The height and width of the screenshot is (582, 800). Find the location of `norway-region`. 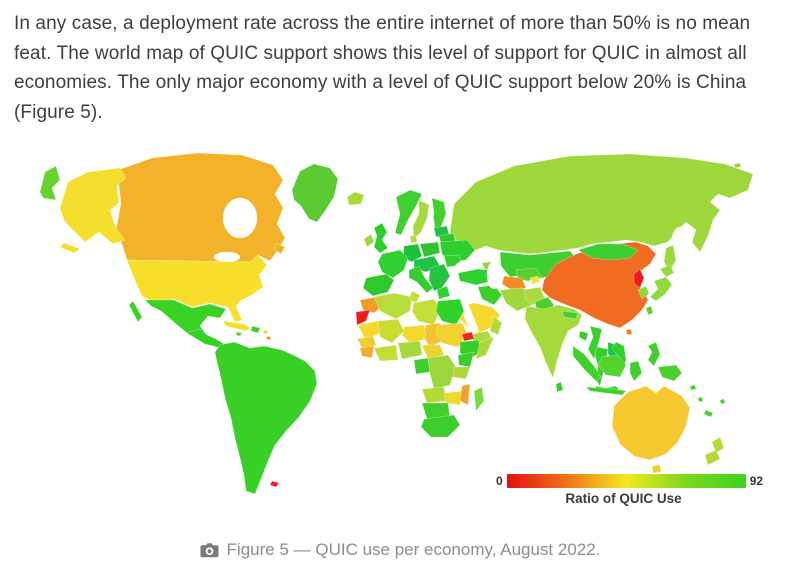

norway-region is located at coordinates (408, 212).